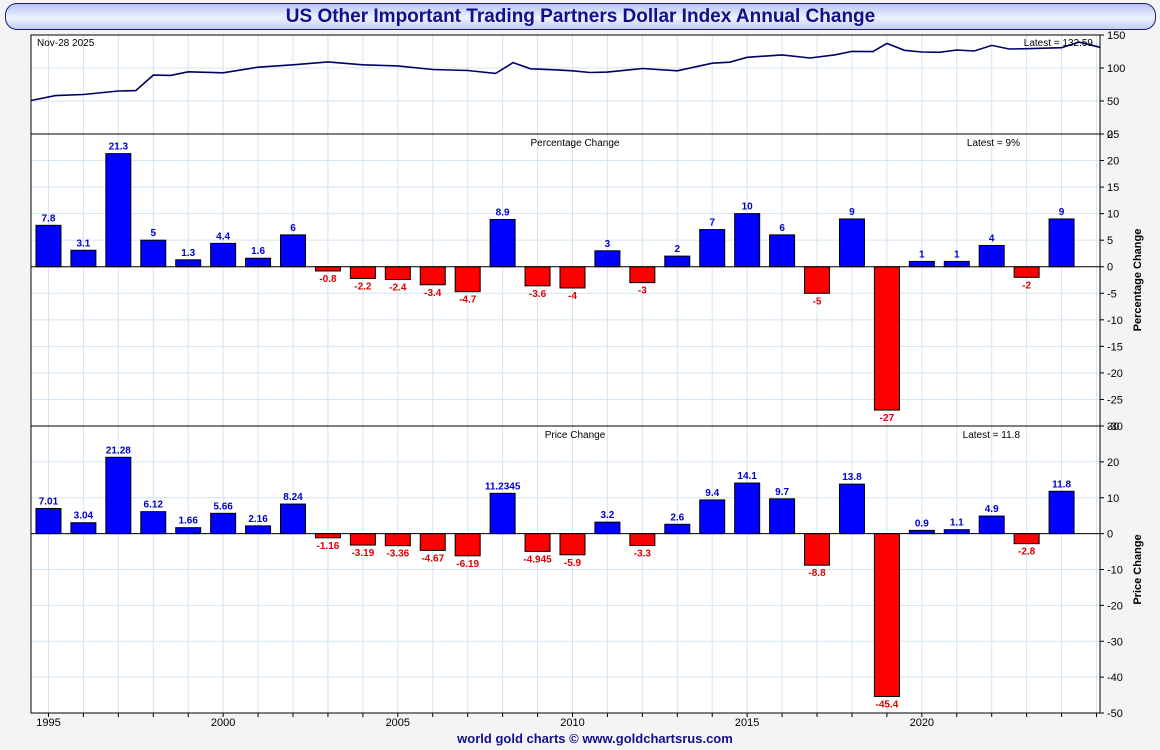 The height and width of the screenshot is (750, 1160). What do you see at coordinates (397, 554) in the screenshot?
I see `bar-value-label: -3.36` at bounding box center [397, 554].